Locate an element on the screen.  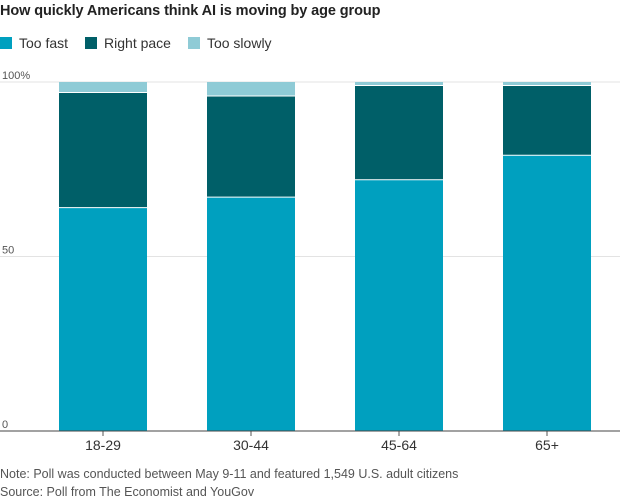
bar-65-too-fast is located at coordinates (547, 293).